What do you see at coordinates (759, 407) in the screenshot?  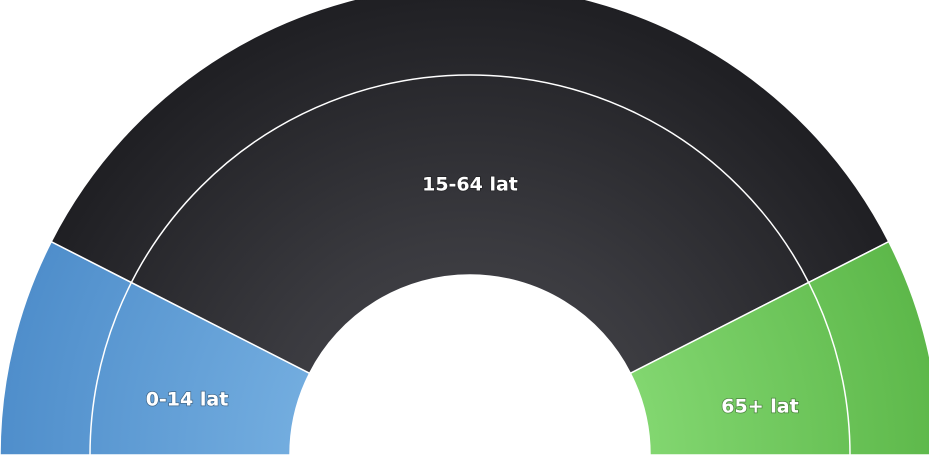 I see `slice-label: 65+ lat` at bounding box center [759, 407].